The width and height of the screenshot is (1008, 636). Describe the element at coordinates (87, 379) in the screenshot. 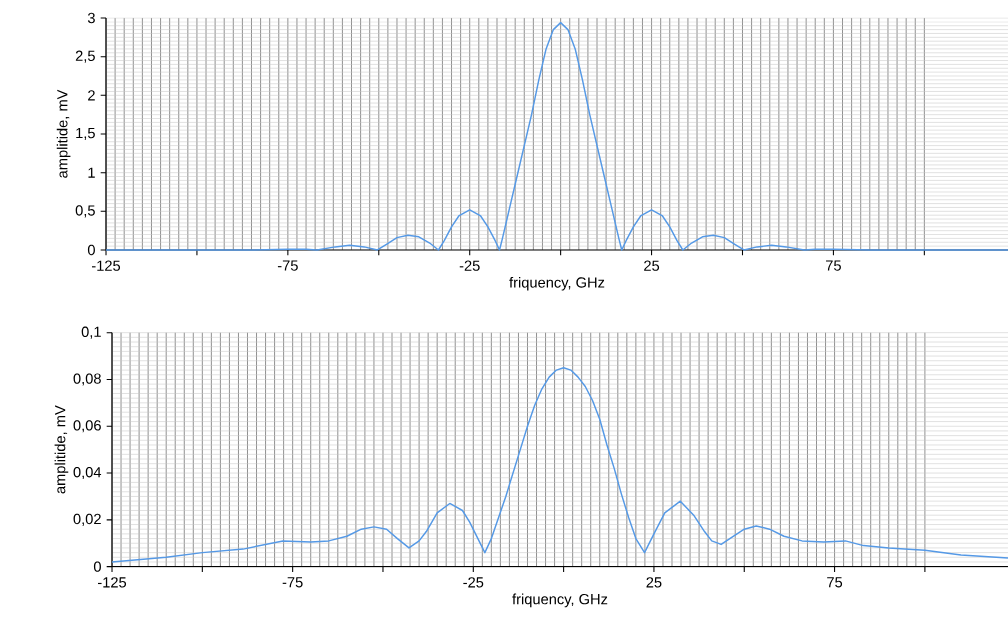

I see `y-tick-label: 0,08` at that location.